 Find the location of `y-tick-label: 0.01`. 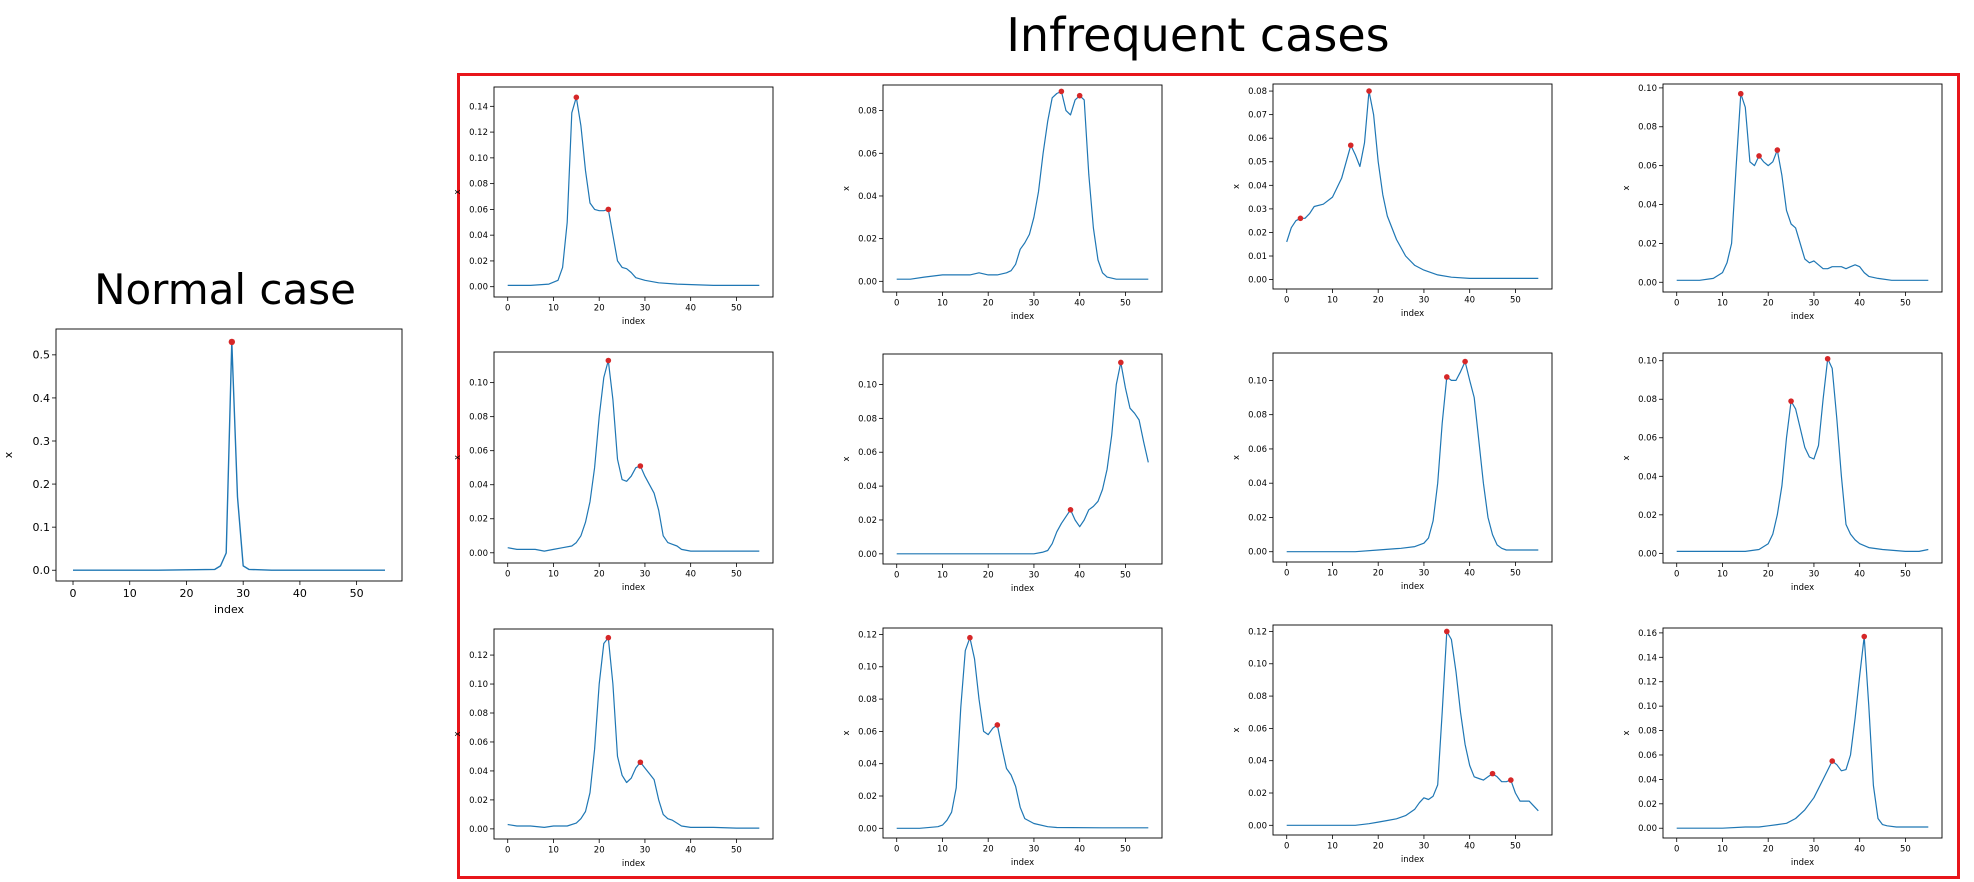

y-tick-label: 0.01 is located at coordinates (1257, 257).